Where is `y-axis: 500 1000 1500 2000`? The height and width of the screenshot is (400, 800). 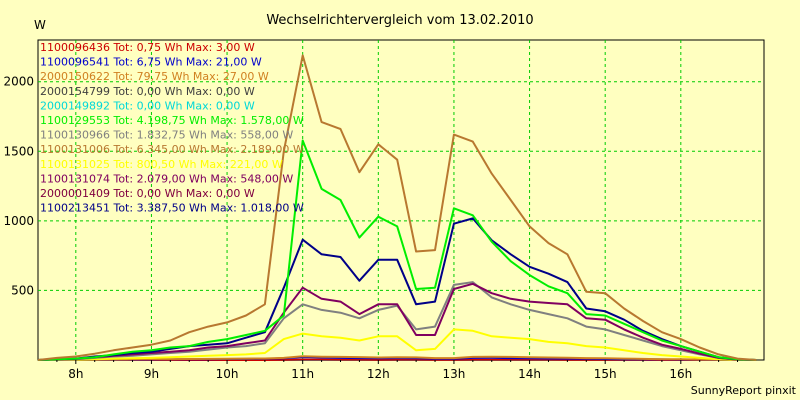 y-axis: 500 1000 1500 2000 is located at coordinates (18, 186).